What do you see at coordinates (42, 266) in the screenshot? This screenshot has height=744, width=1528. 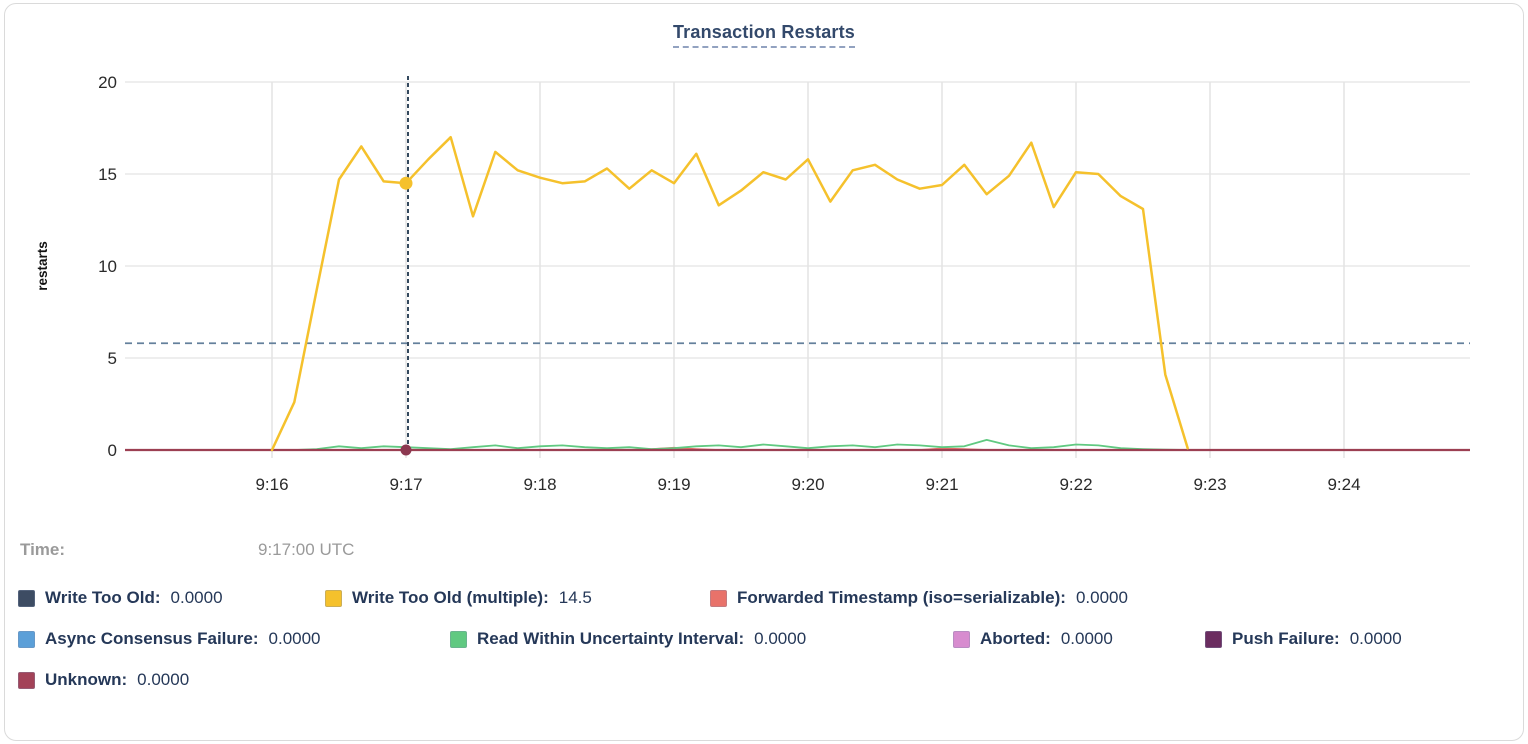 I see `y-axis-title: restarts` at bounding box center [42, 266].